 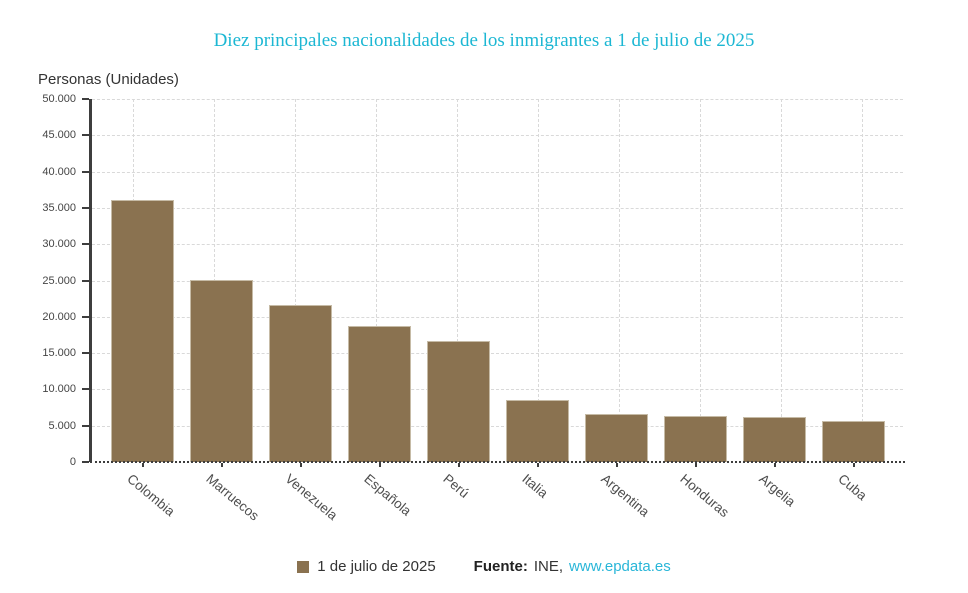 I want to click on bar-colombia, so click(x=142, y=330).